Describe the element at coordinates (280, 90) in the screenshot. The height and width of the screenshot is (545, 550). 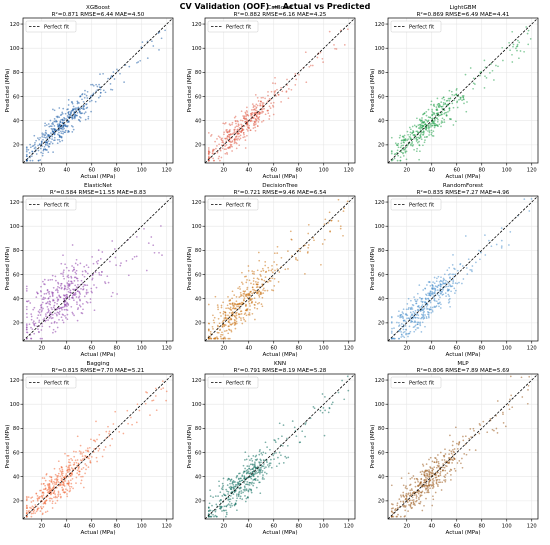
I see `axes-frame` at that location.